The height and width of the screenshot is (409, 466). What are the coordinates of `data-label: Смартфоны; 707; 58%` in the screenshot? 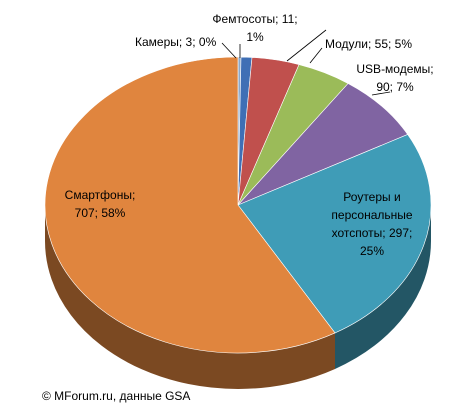 It's located at (100, 204).